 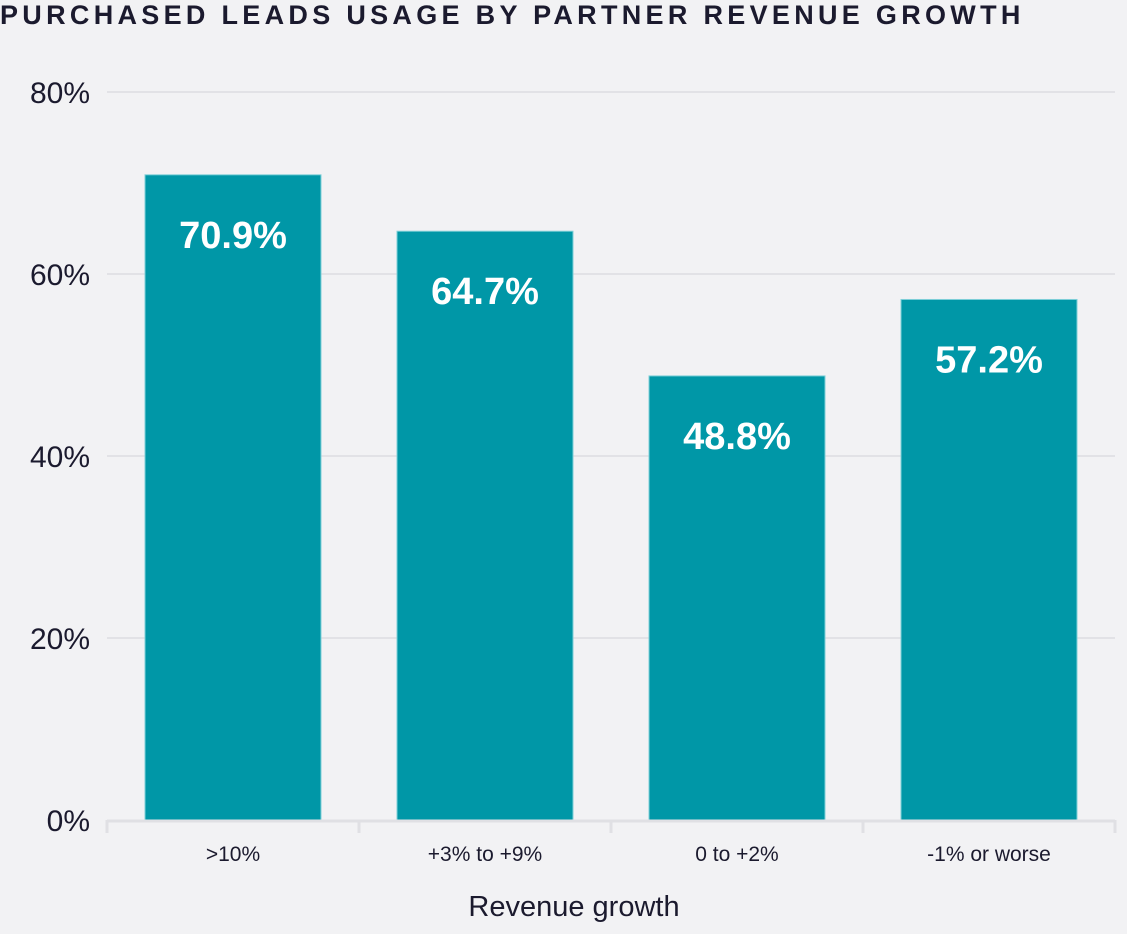 I want to click on x-tick-label: -1% or worse, so click(x=989, y=854).